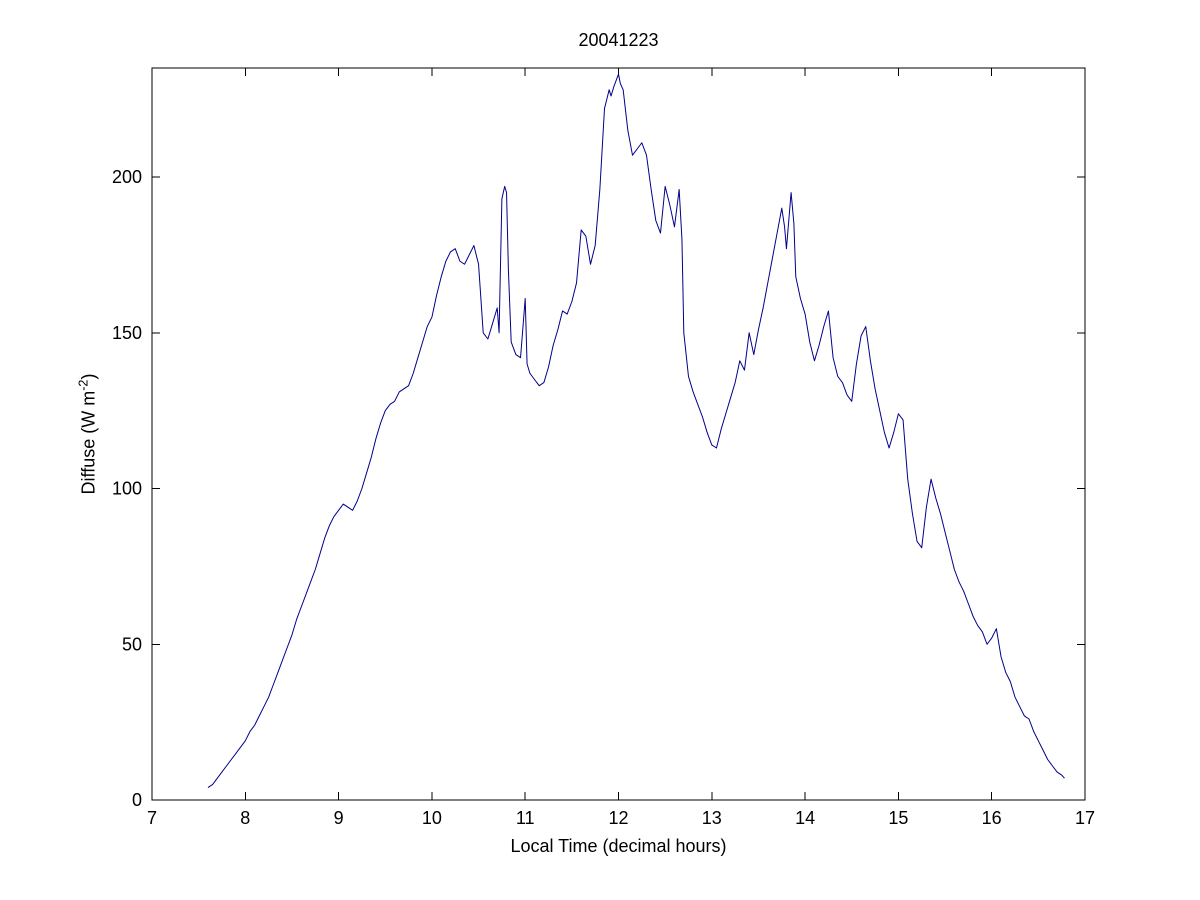  Describe the element at coordinates (618, 846) in the screenshot. I see `x-axis-label: Local Time (decimal hours)` at that location.